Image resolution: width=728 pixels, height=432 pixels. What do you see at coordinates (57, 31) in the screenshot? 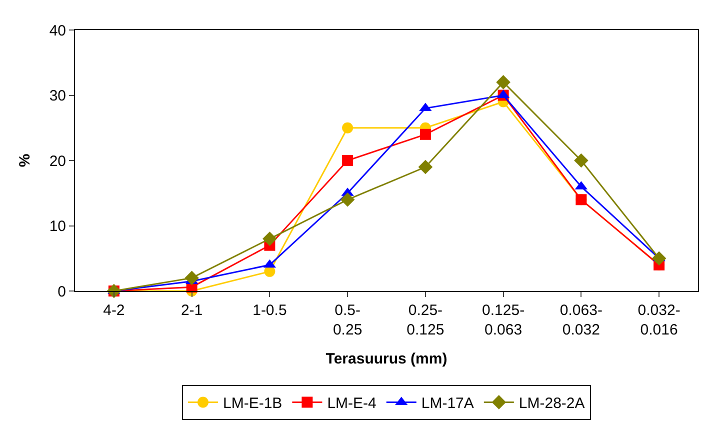
I see `y-tick-label: 40` at bounding box center [57, 31].